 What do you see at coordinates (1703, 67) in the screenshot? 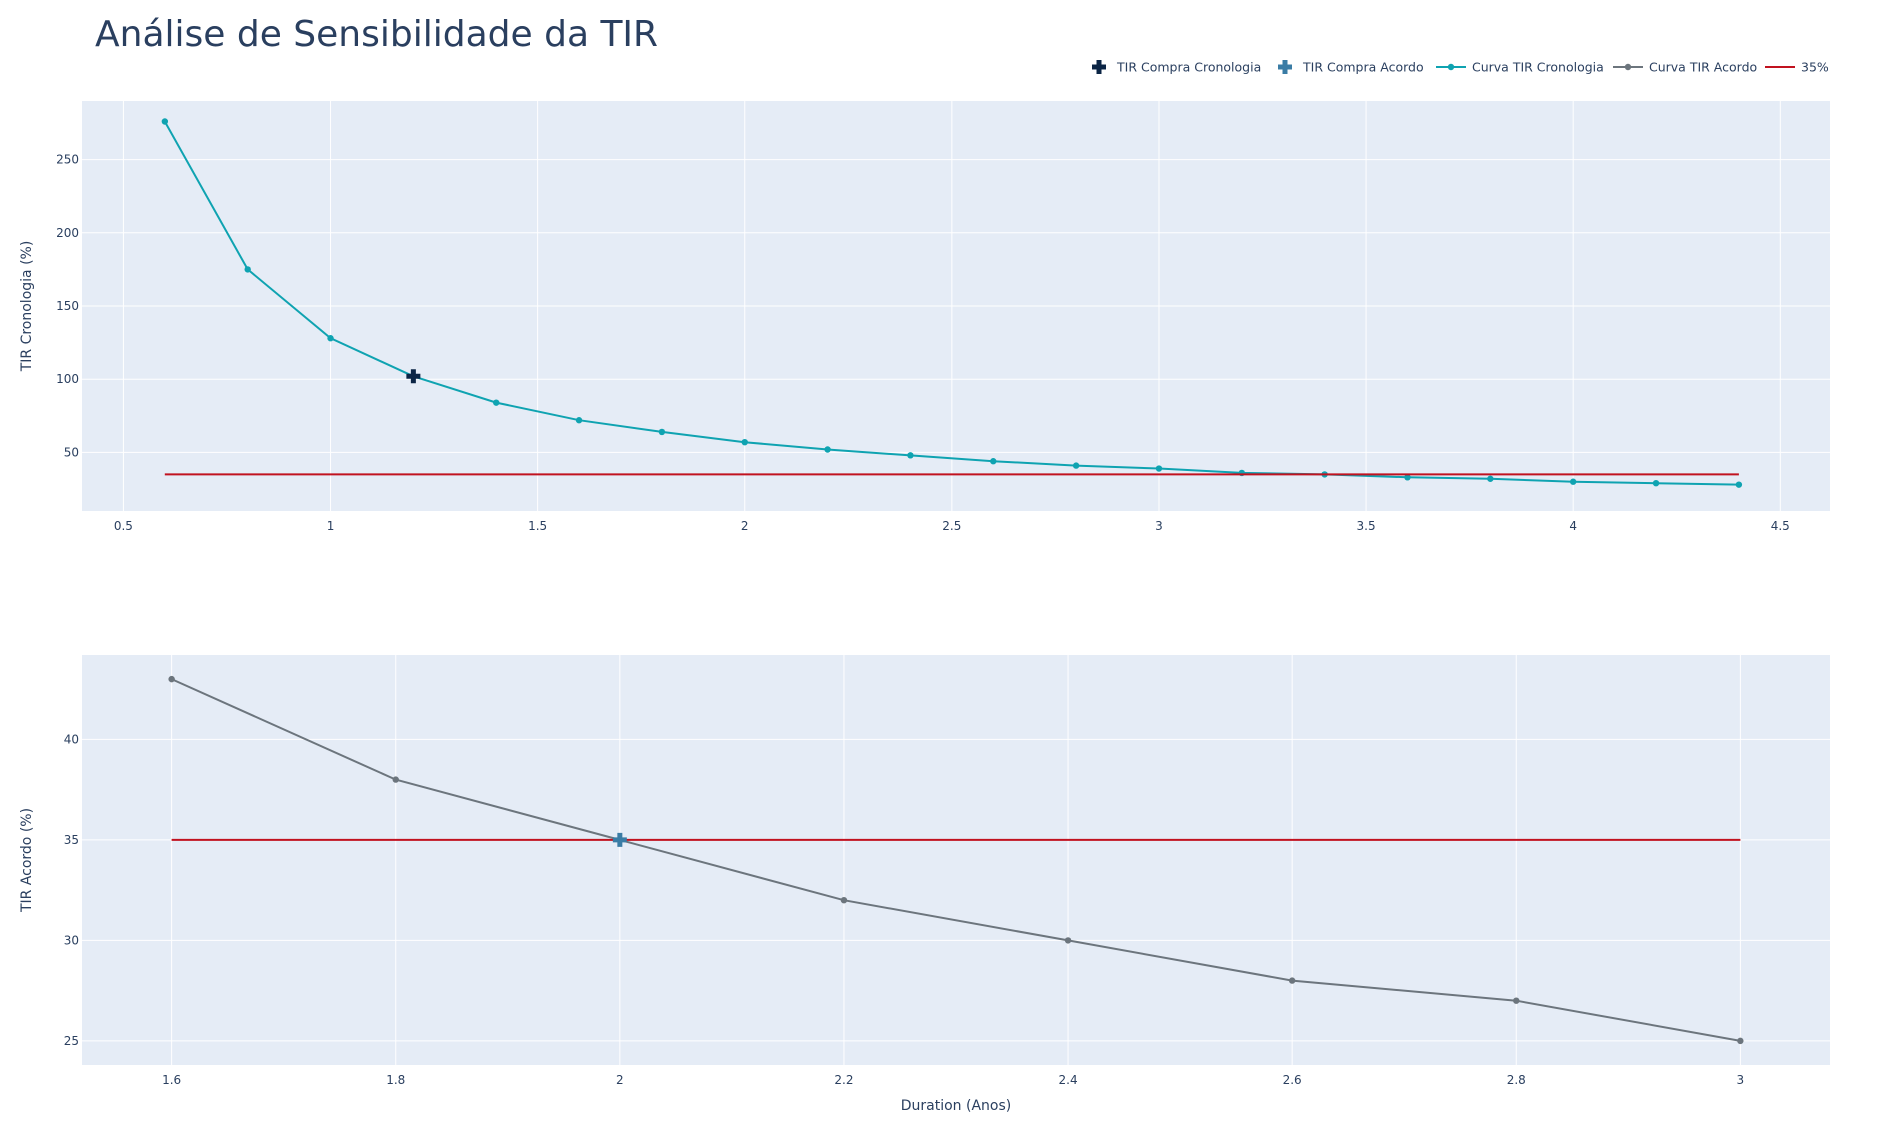
I see `legend-label: Curva TIR Acordo` at bounding box center [1703, 67].